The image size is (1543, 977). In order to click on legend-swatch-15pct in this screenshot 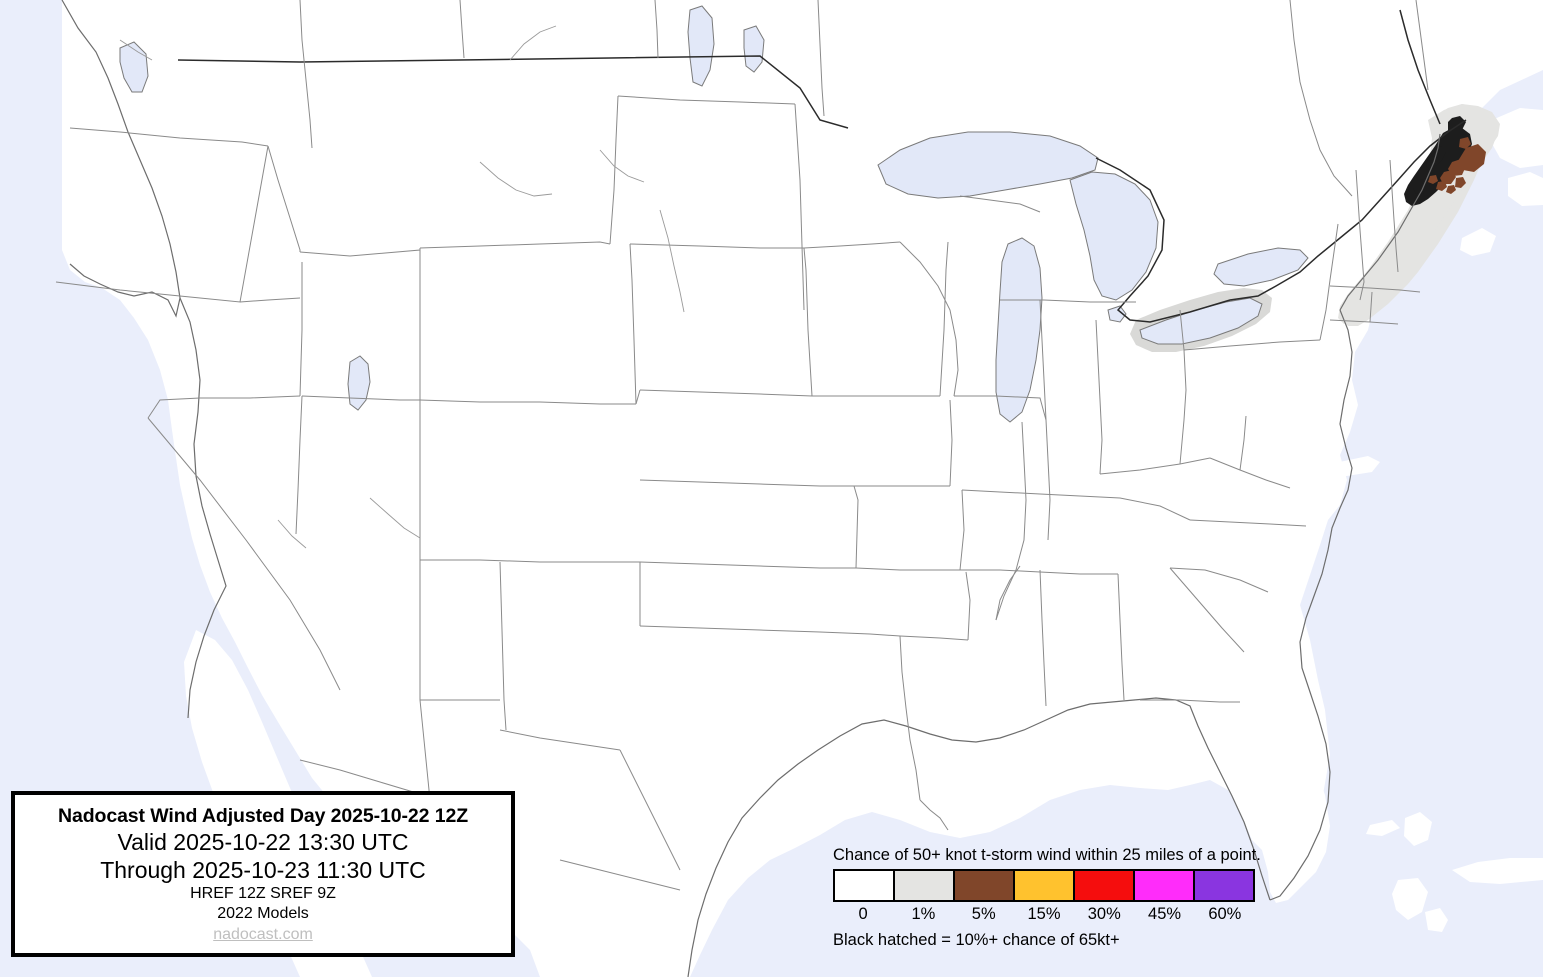, I will do `click(1045, 886)`.